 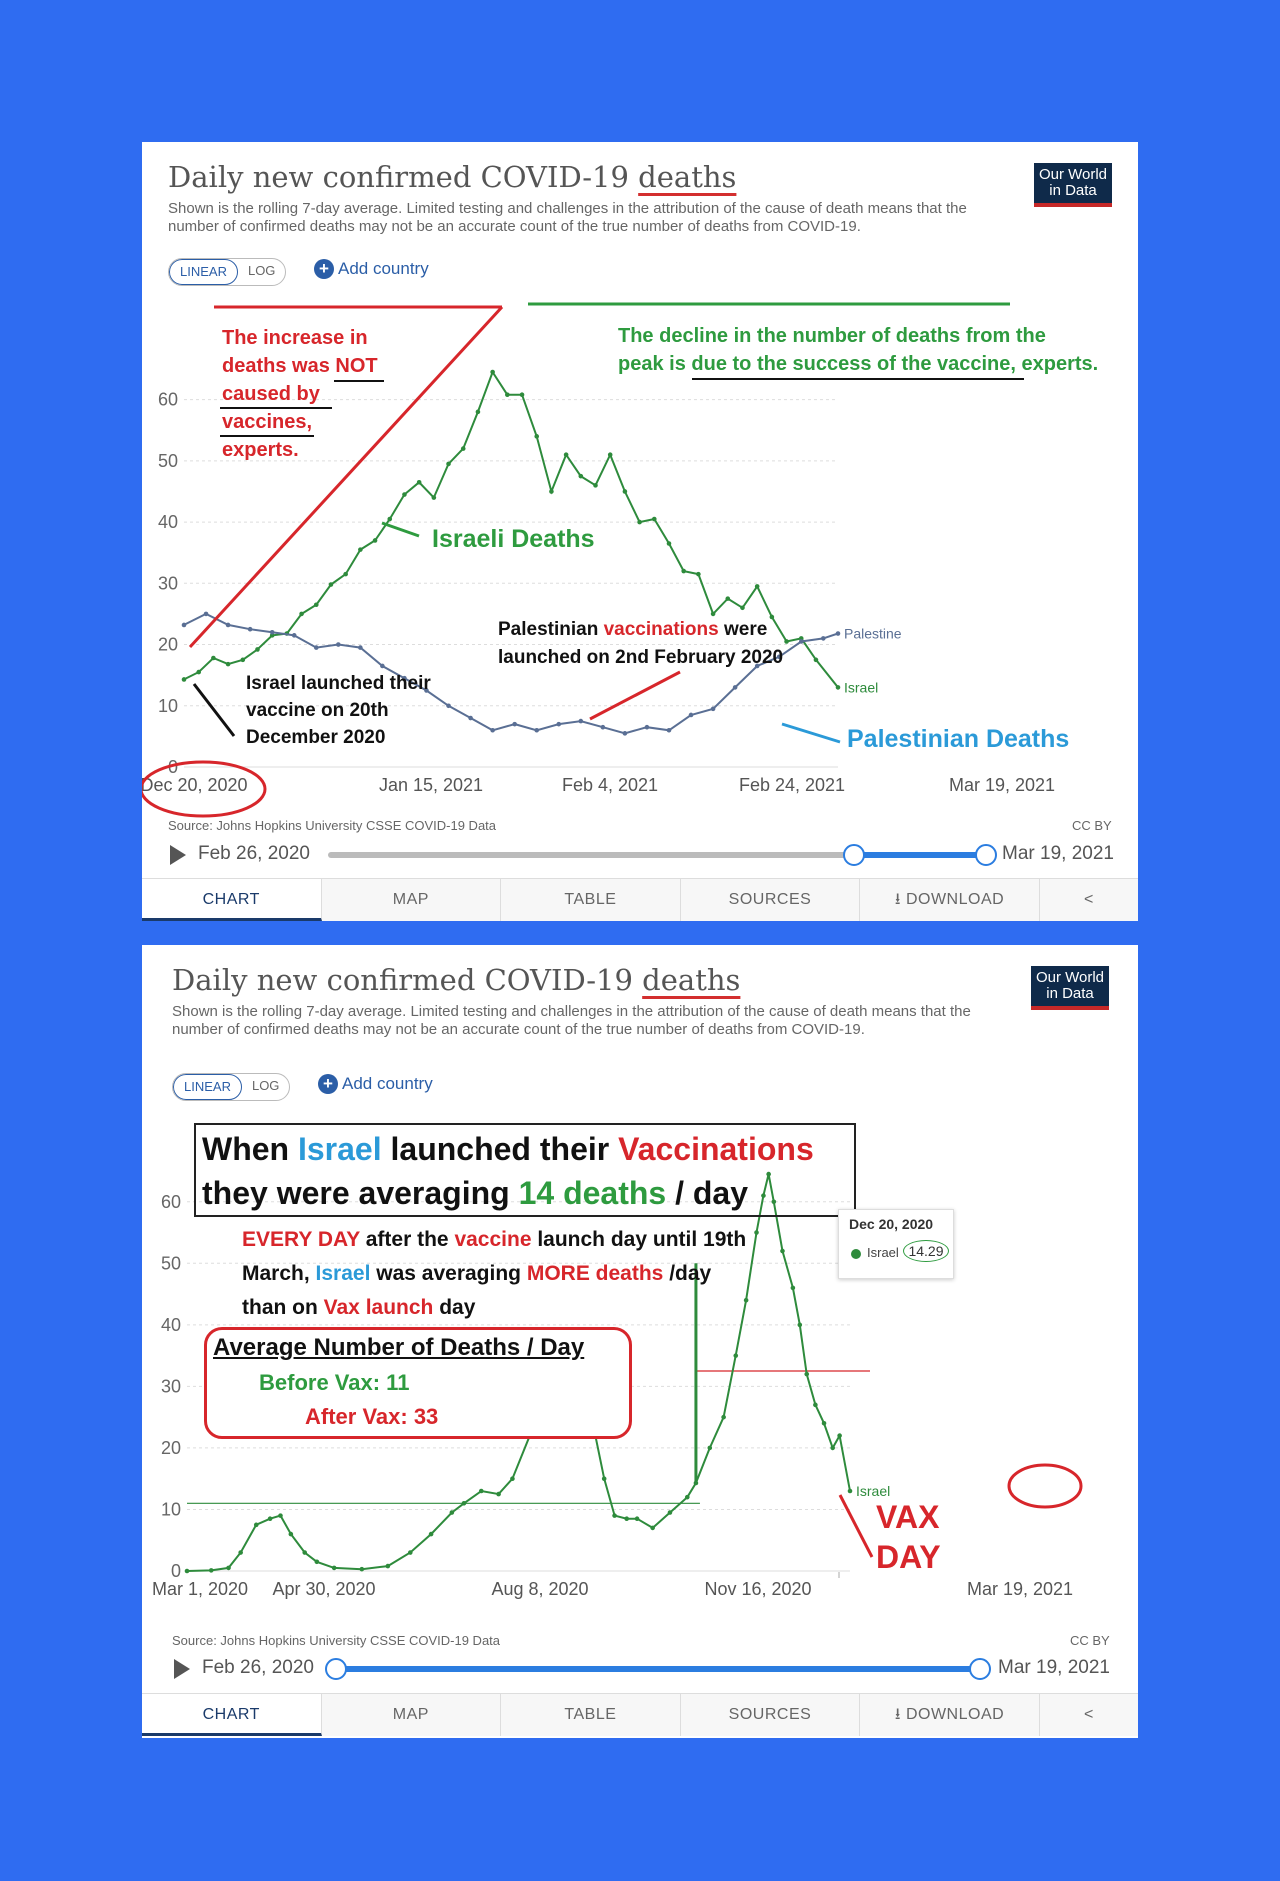 What do you see at coordinates (1054, 1667) in the screenshot?
I see `range-end-label: Mar 19, 2021` at bounding box center [1054, 1667].